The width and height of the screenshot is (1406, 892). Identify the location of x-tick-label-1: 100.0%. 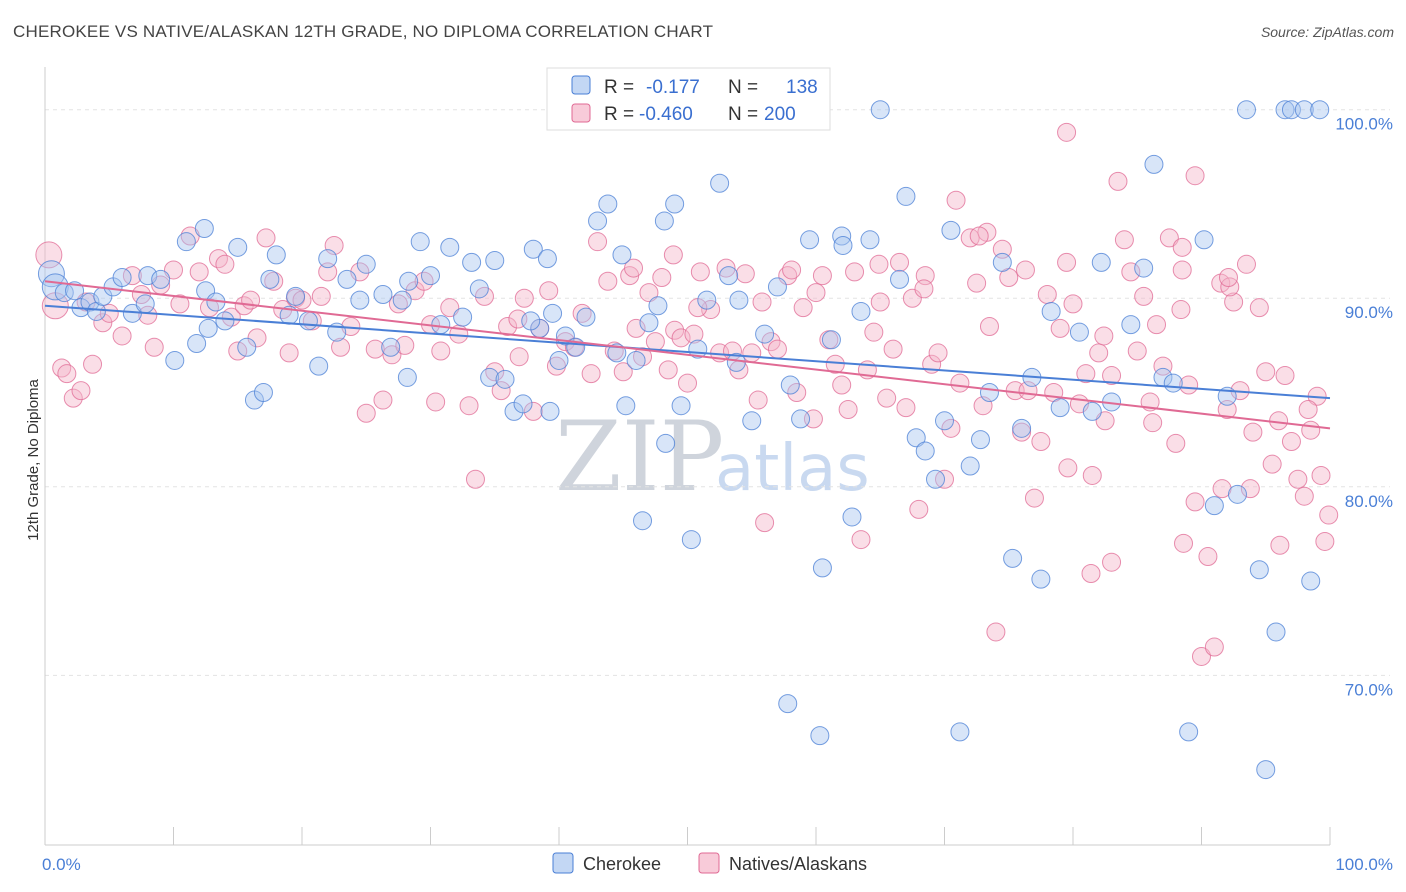
(1364, 864).